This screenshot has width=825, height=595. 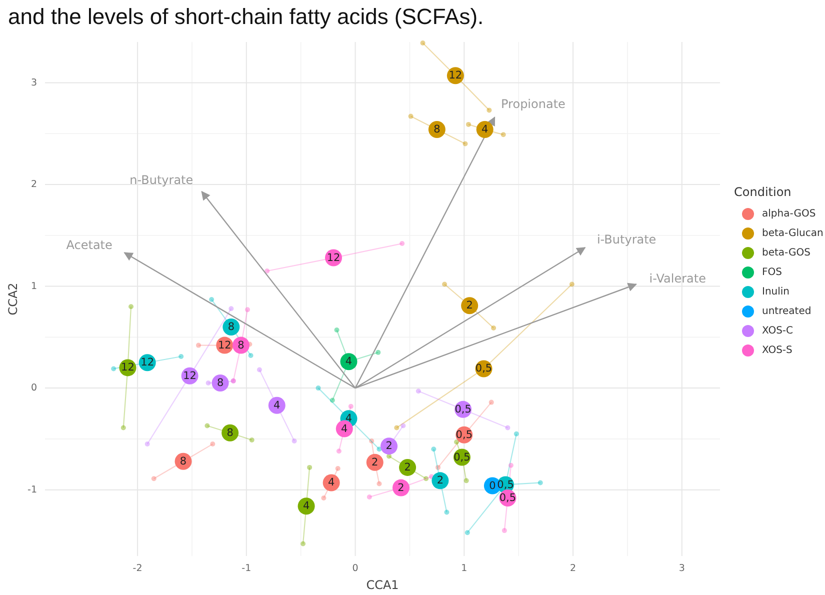 I want to click on legend-label: Inulin, so click(x=776, y=292).